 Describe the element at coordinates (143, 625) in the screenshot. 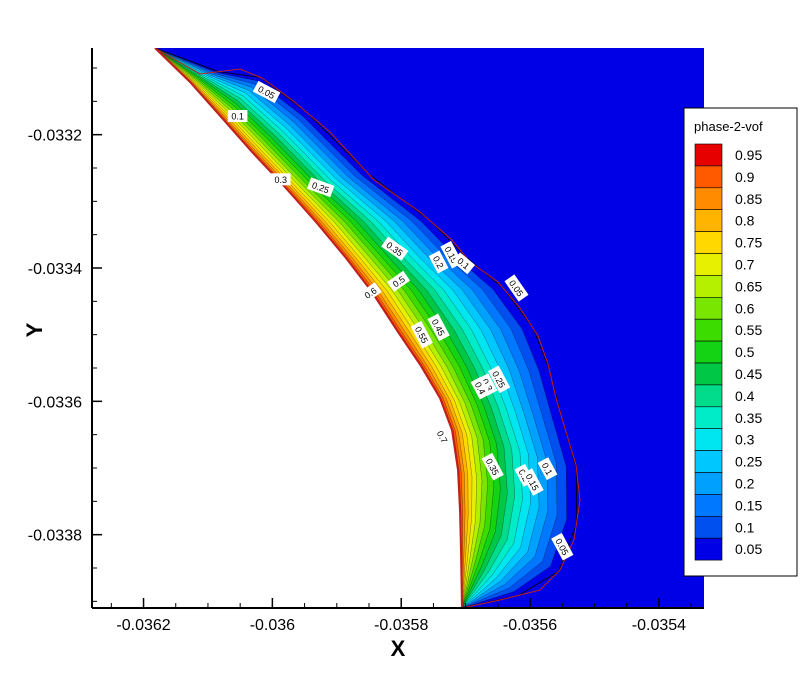

I see `x-tick-label: -0.0362` at that location.